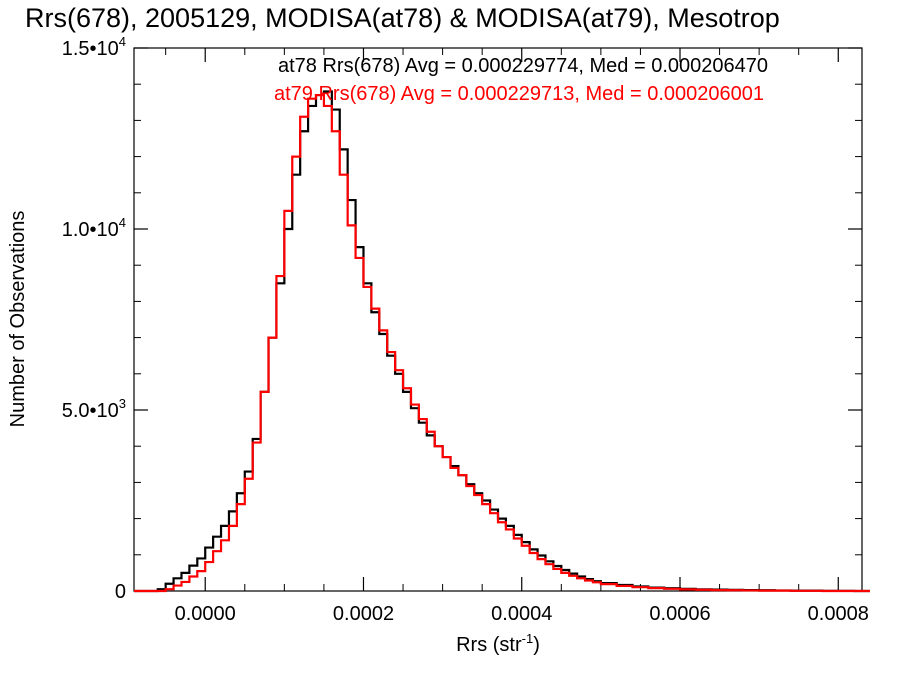 The height and width of the screenshot is (675, 900). I want to click on x-tick-label: 0.0004, so click(521, 614).